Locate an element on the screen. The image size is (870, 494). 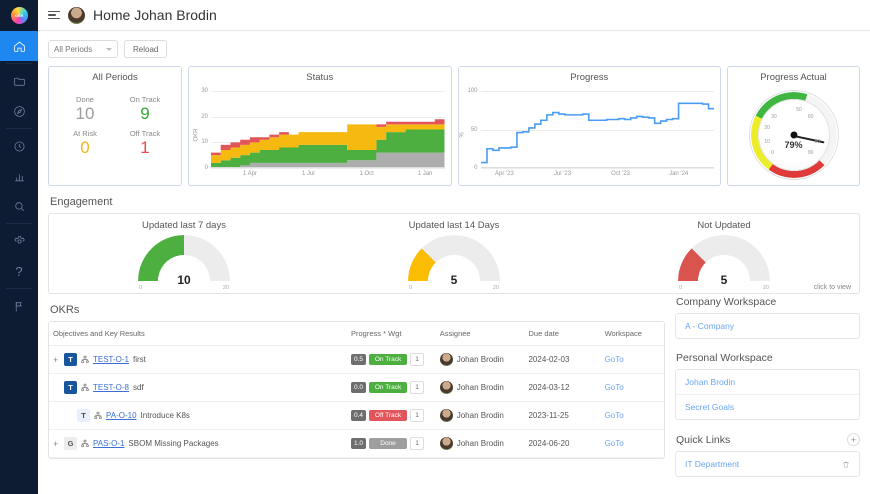
semi-gauge: 0 20 5 is located at coordinates (724, 263).